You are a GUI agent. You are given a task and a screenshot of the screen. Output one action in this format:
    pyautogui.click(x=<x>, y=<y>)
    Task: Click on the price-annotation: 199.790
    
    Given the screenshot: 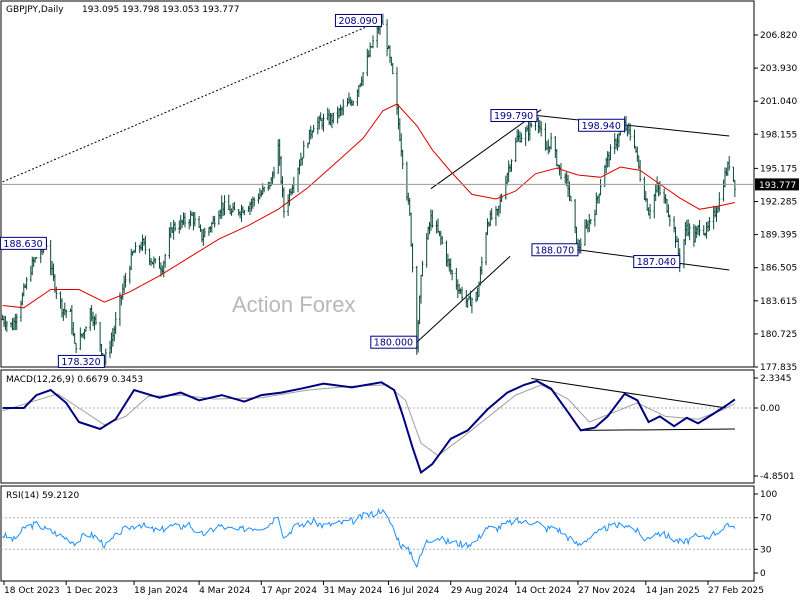 What is the action you would take?
    pyautogui.click(x=513, y=116)
    